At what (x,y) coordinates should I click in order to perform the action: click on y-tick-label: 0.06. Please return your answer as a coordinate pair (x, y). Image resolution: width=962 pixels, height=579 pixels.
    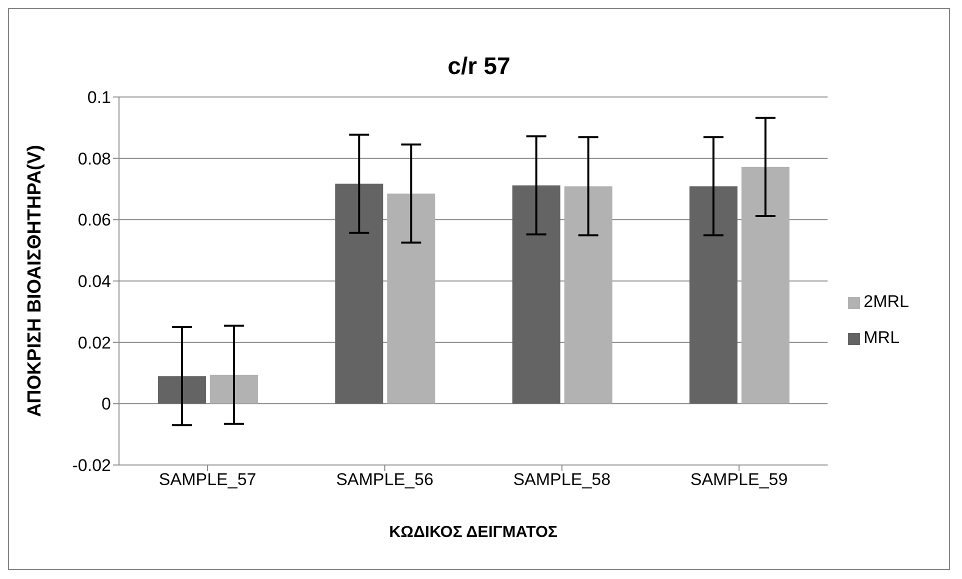
    Looking at the image, I should click on (94, 220).